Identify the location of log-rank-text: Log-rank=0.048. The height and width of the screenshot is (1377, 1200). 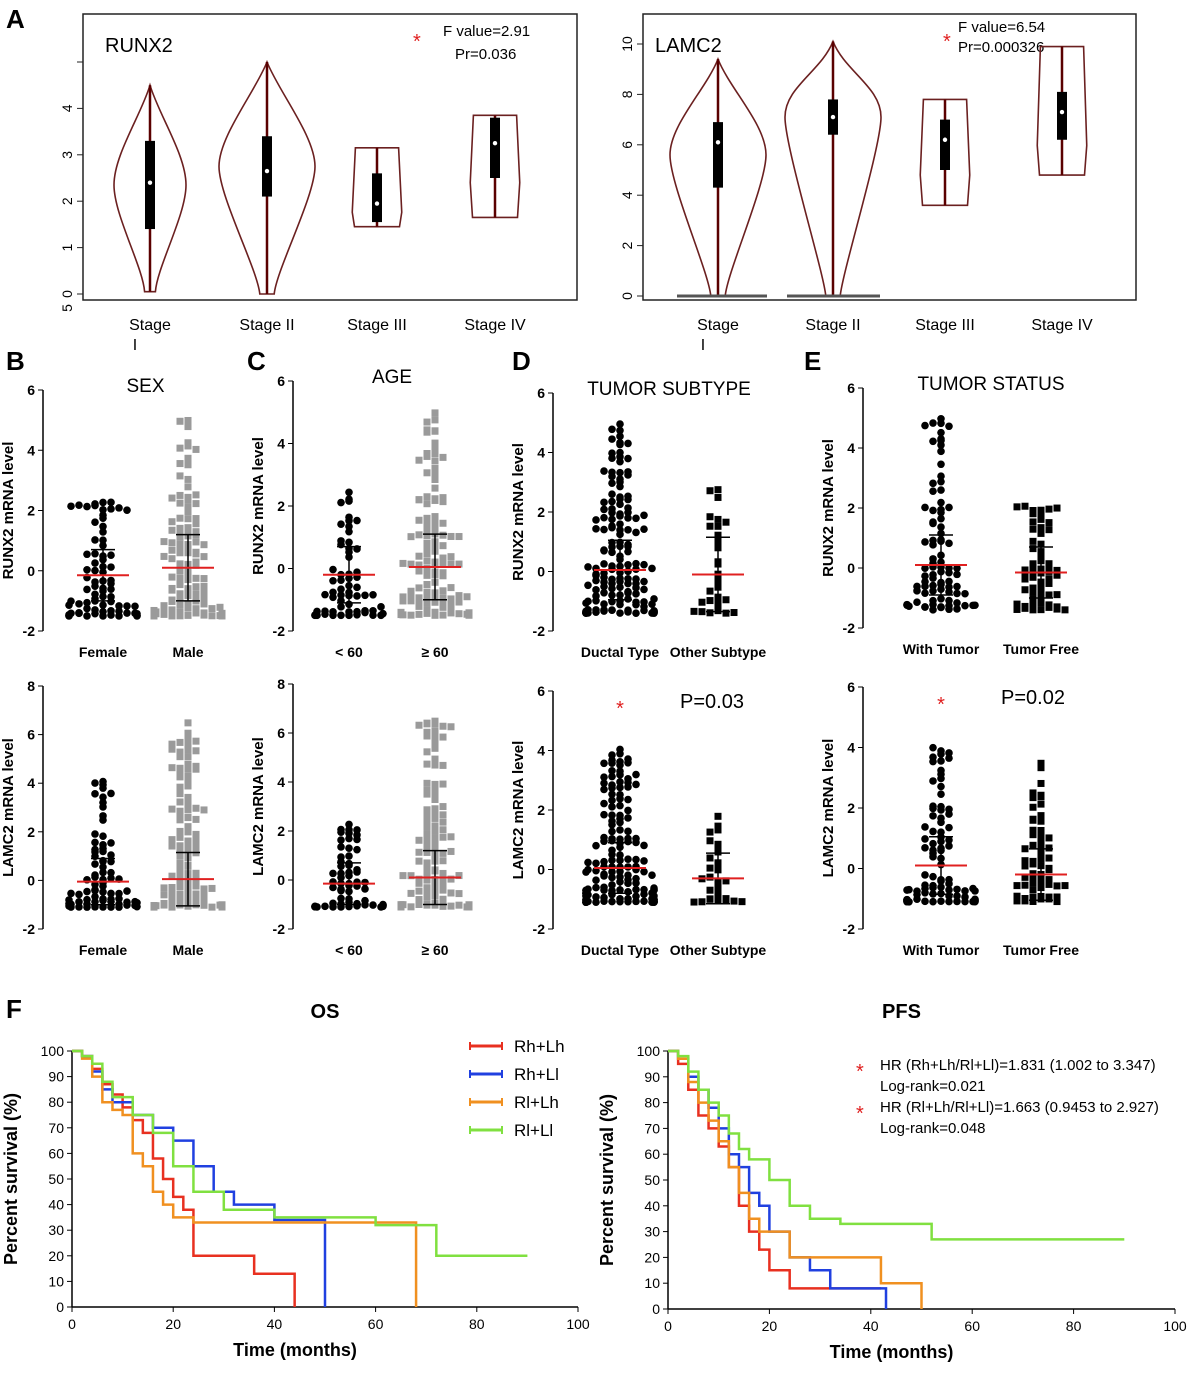
(933, 1128).